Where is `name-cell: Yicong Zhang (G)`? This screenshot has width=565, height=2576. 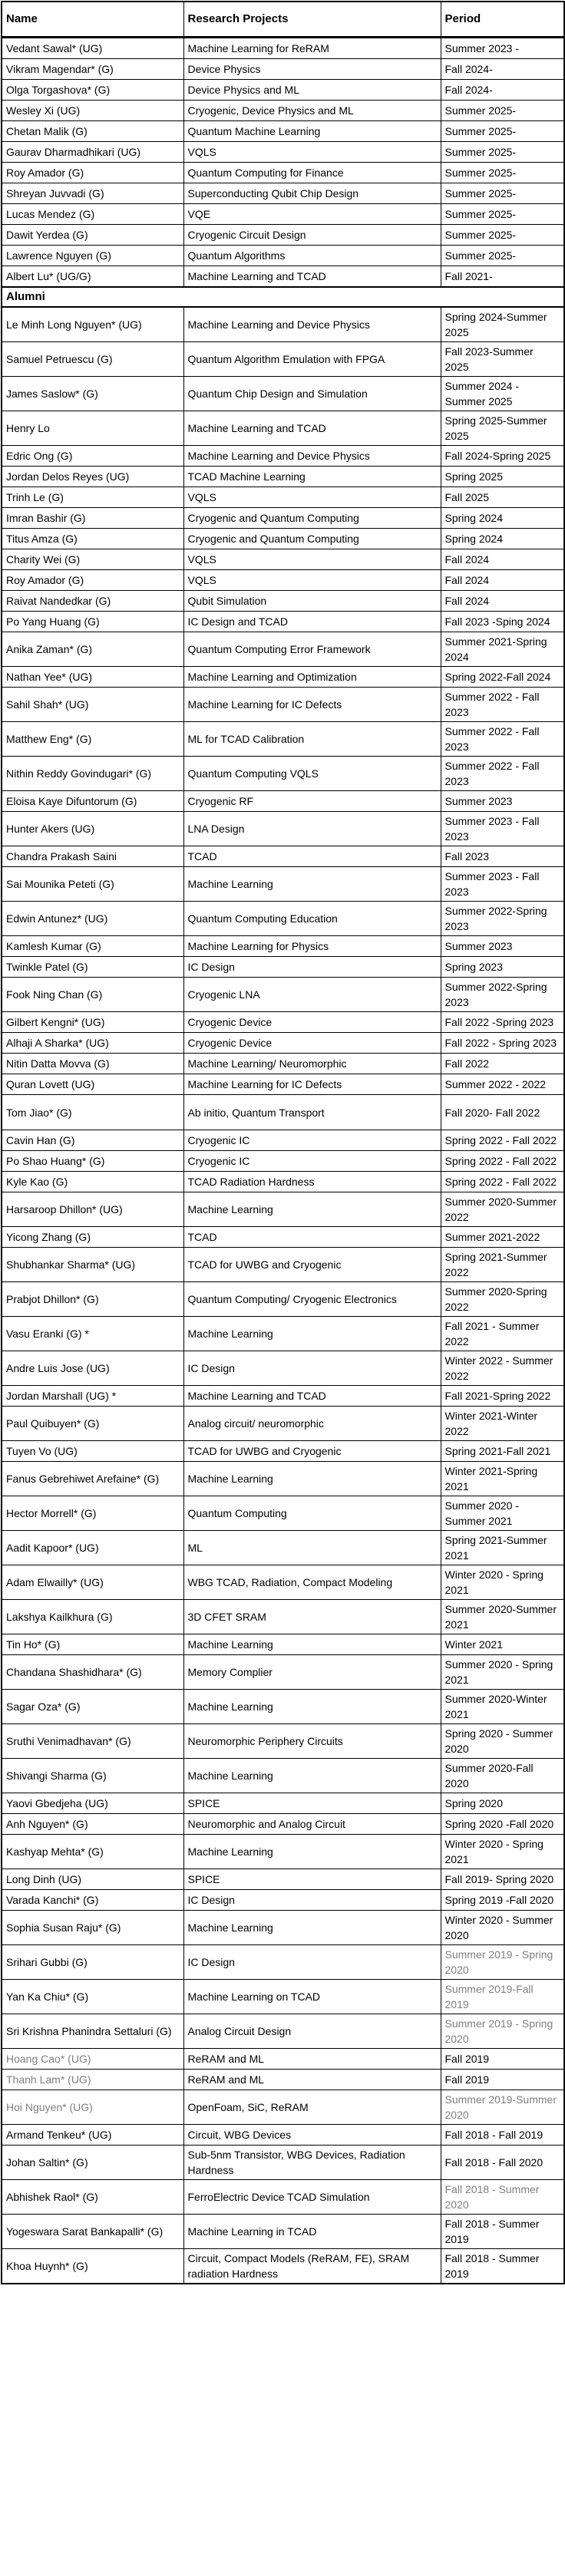 name-cell: Yicong Zhang (G) is located at coordinates (92, 1237).